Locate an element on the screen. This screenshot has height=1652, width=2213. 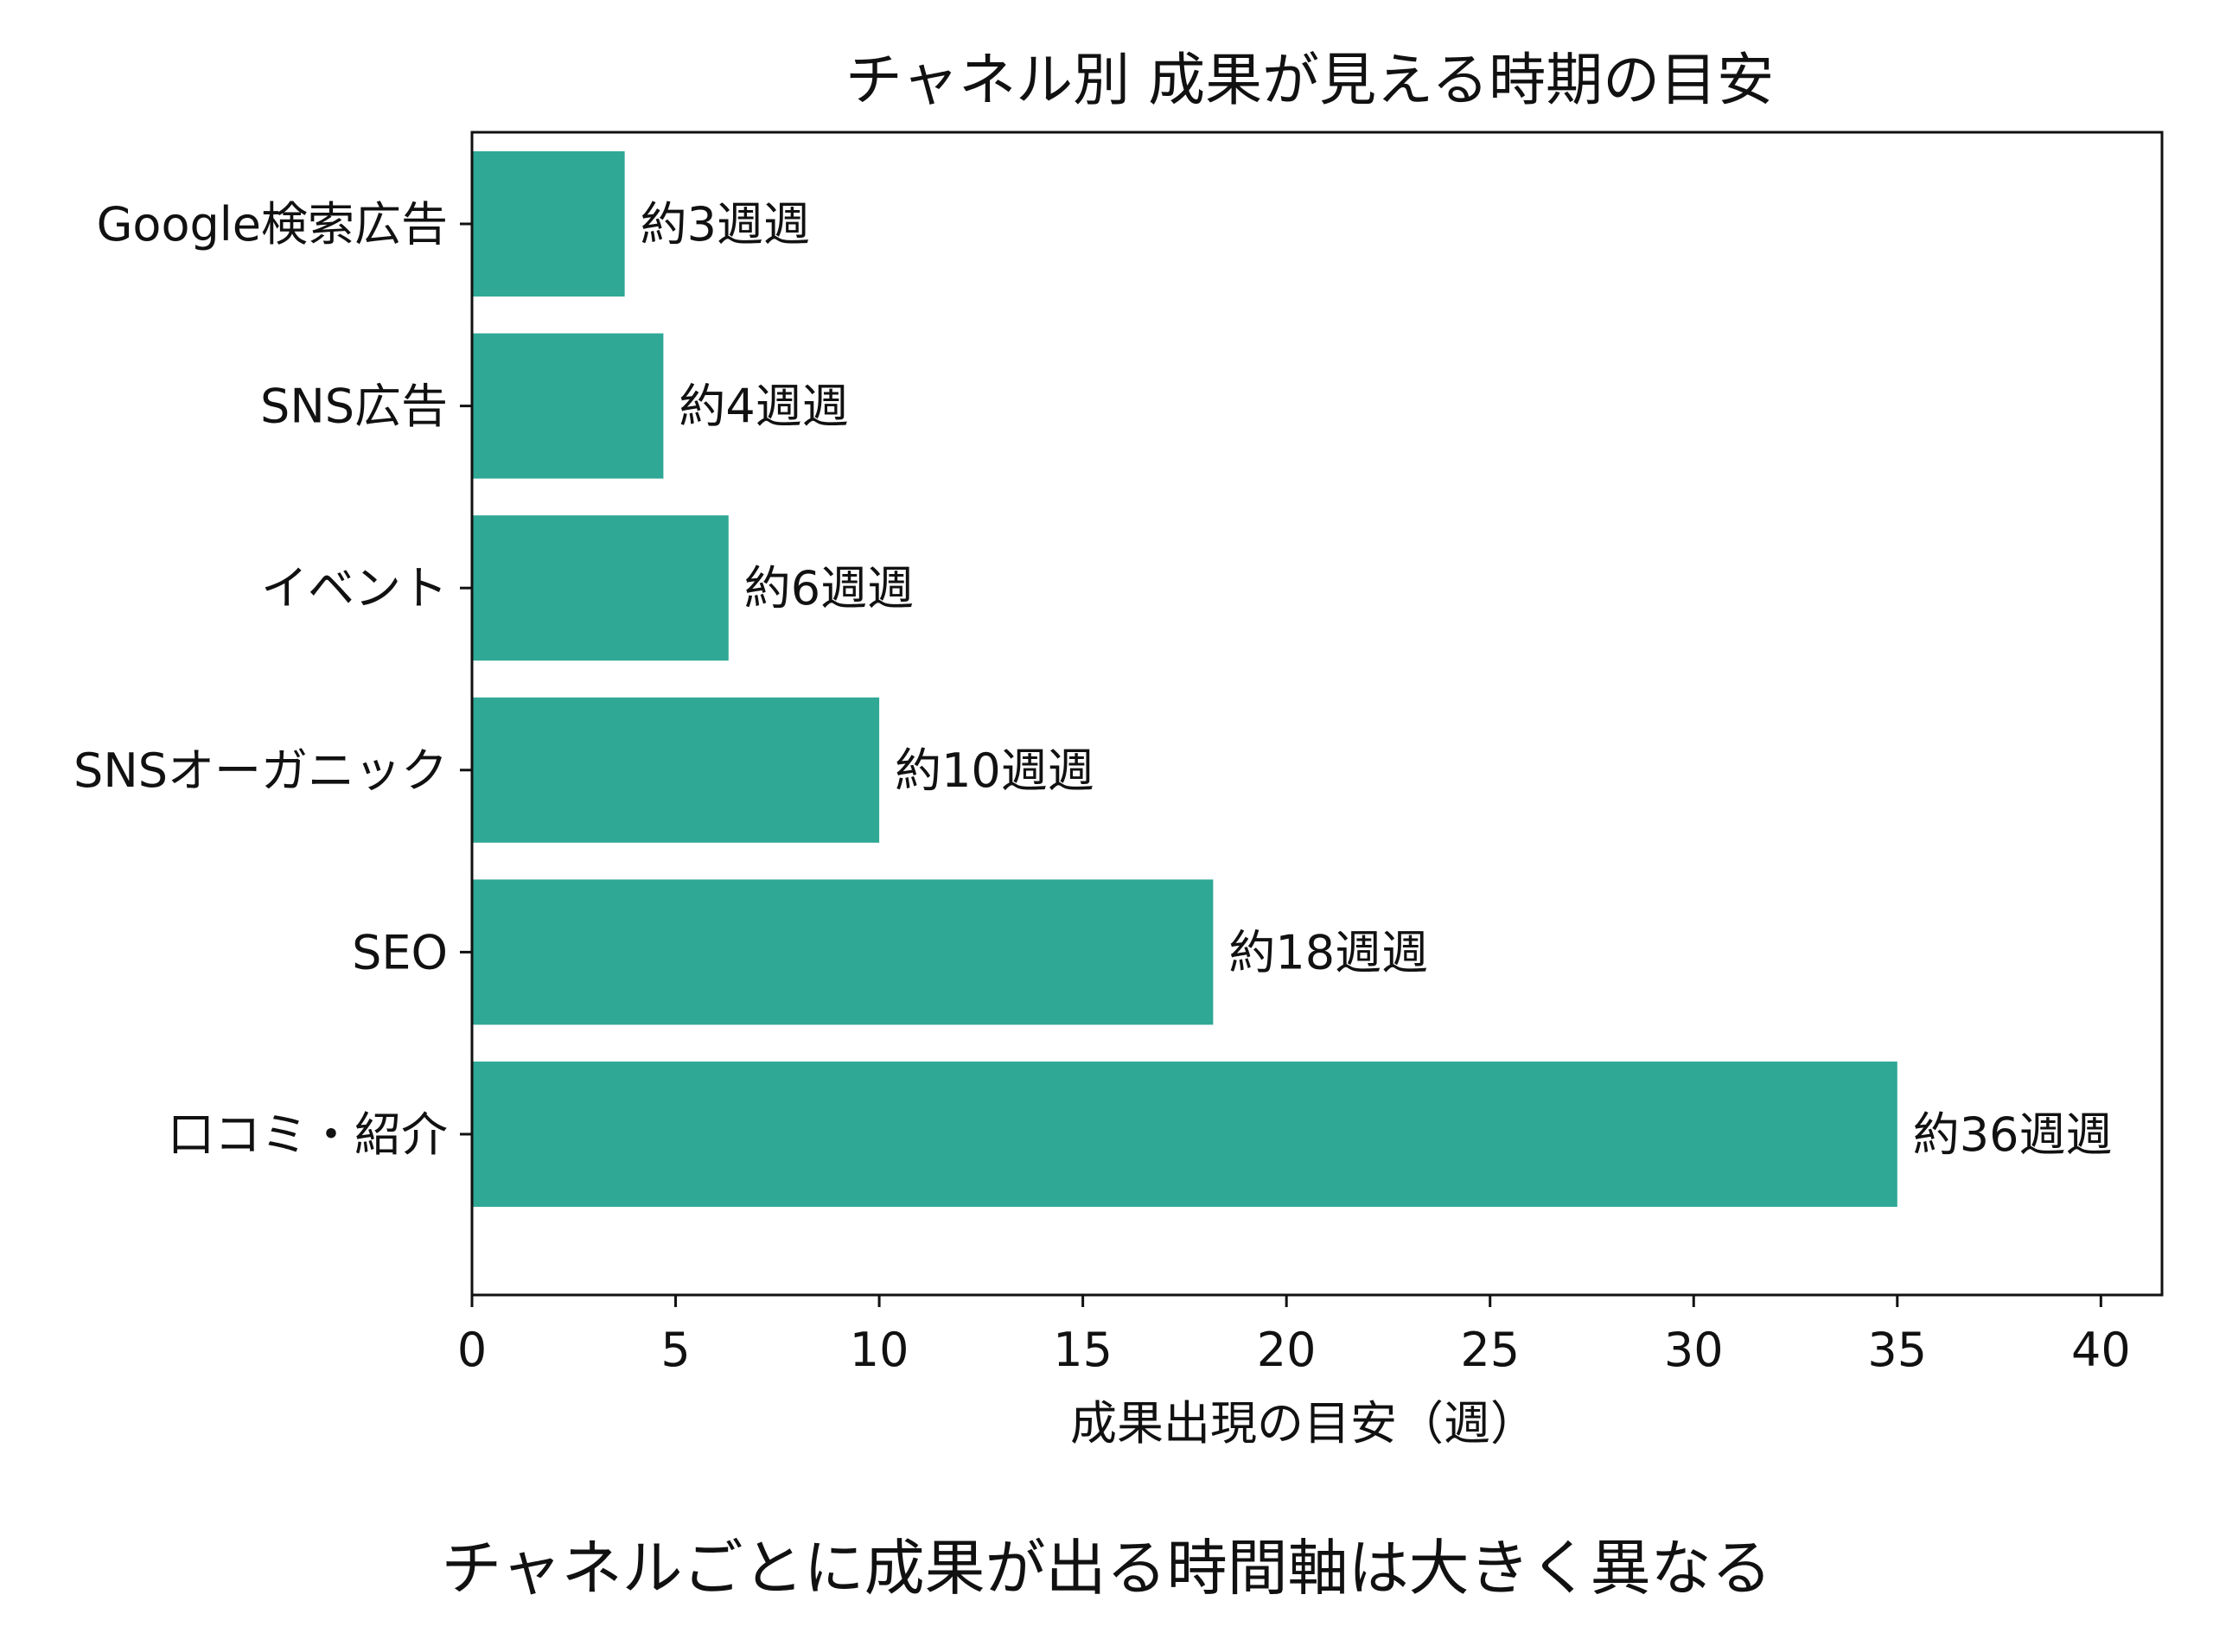
category-label: SNSオーガニック is located at coordinates (260, 771).